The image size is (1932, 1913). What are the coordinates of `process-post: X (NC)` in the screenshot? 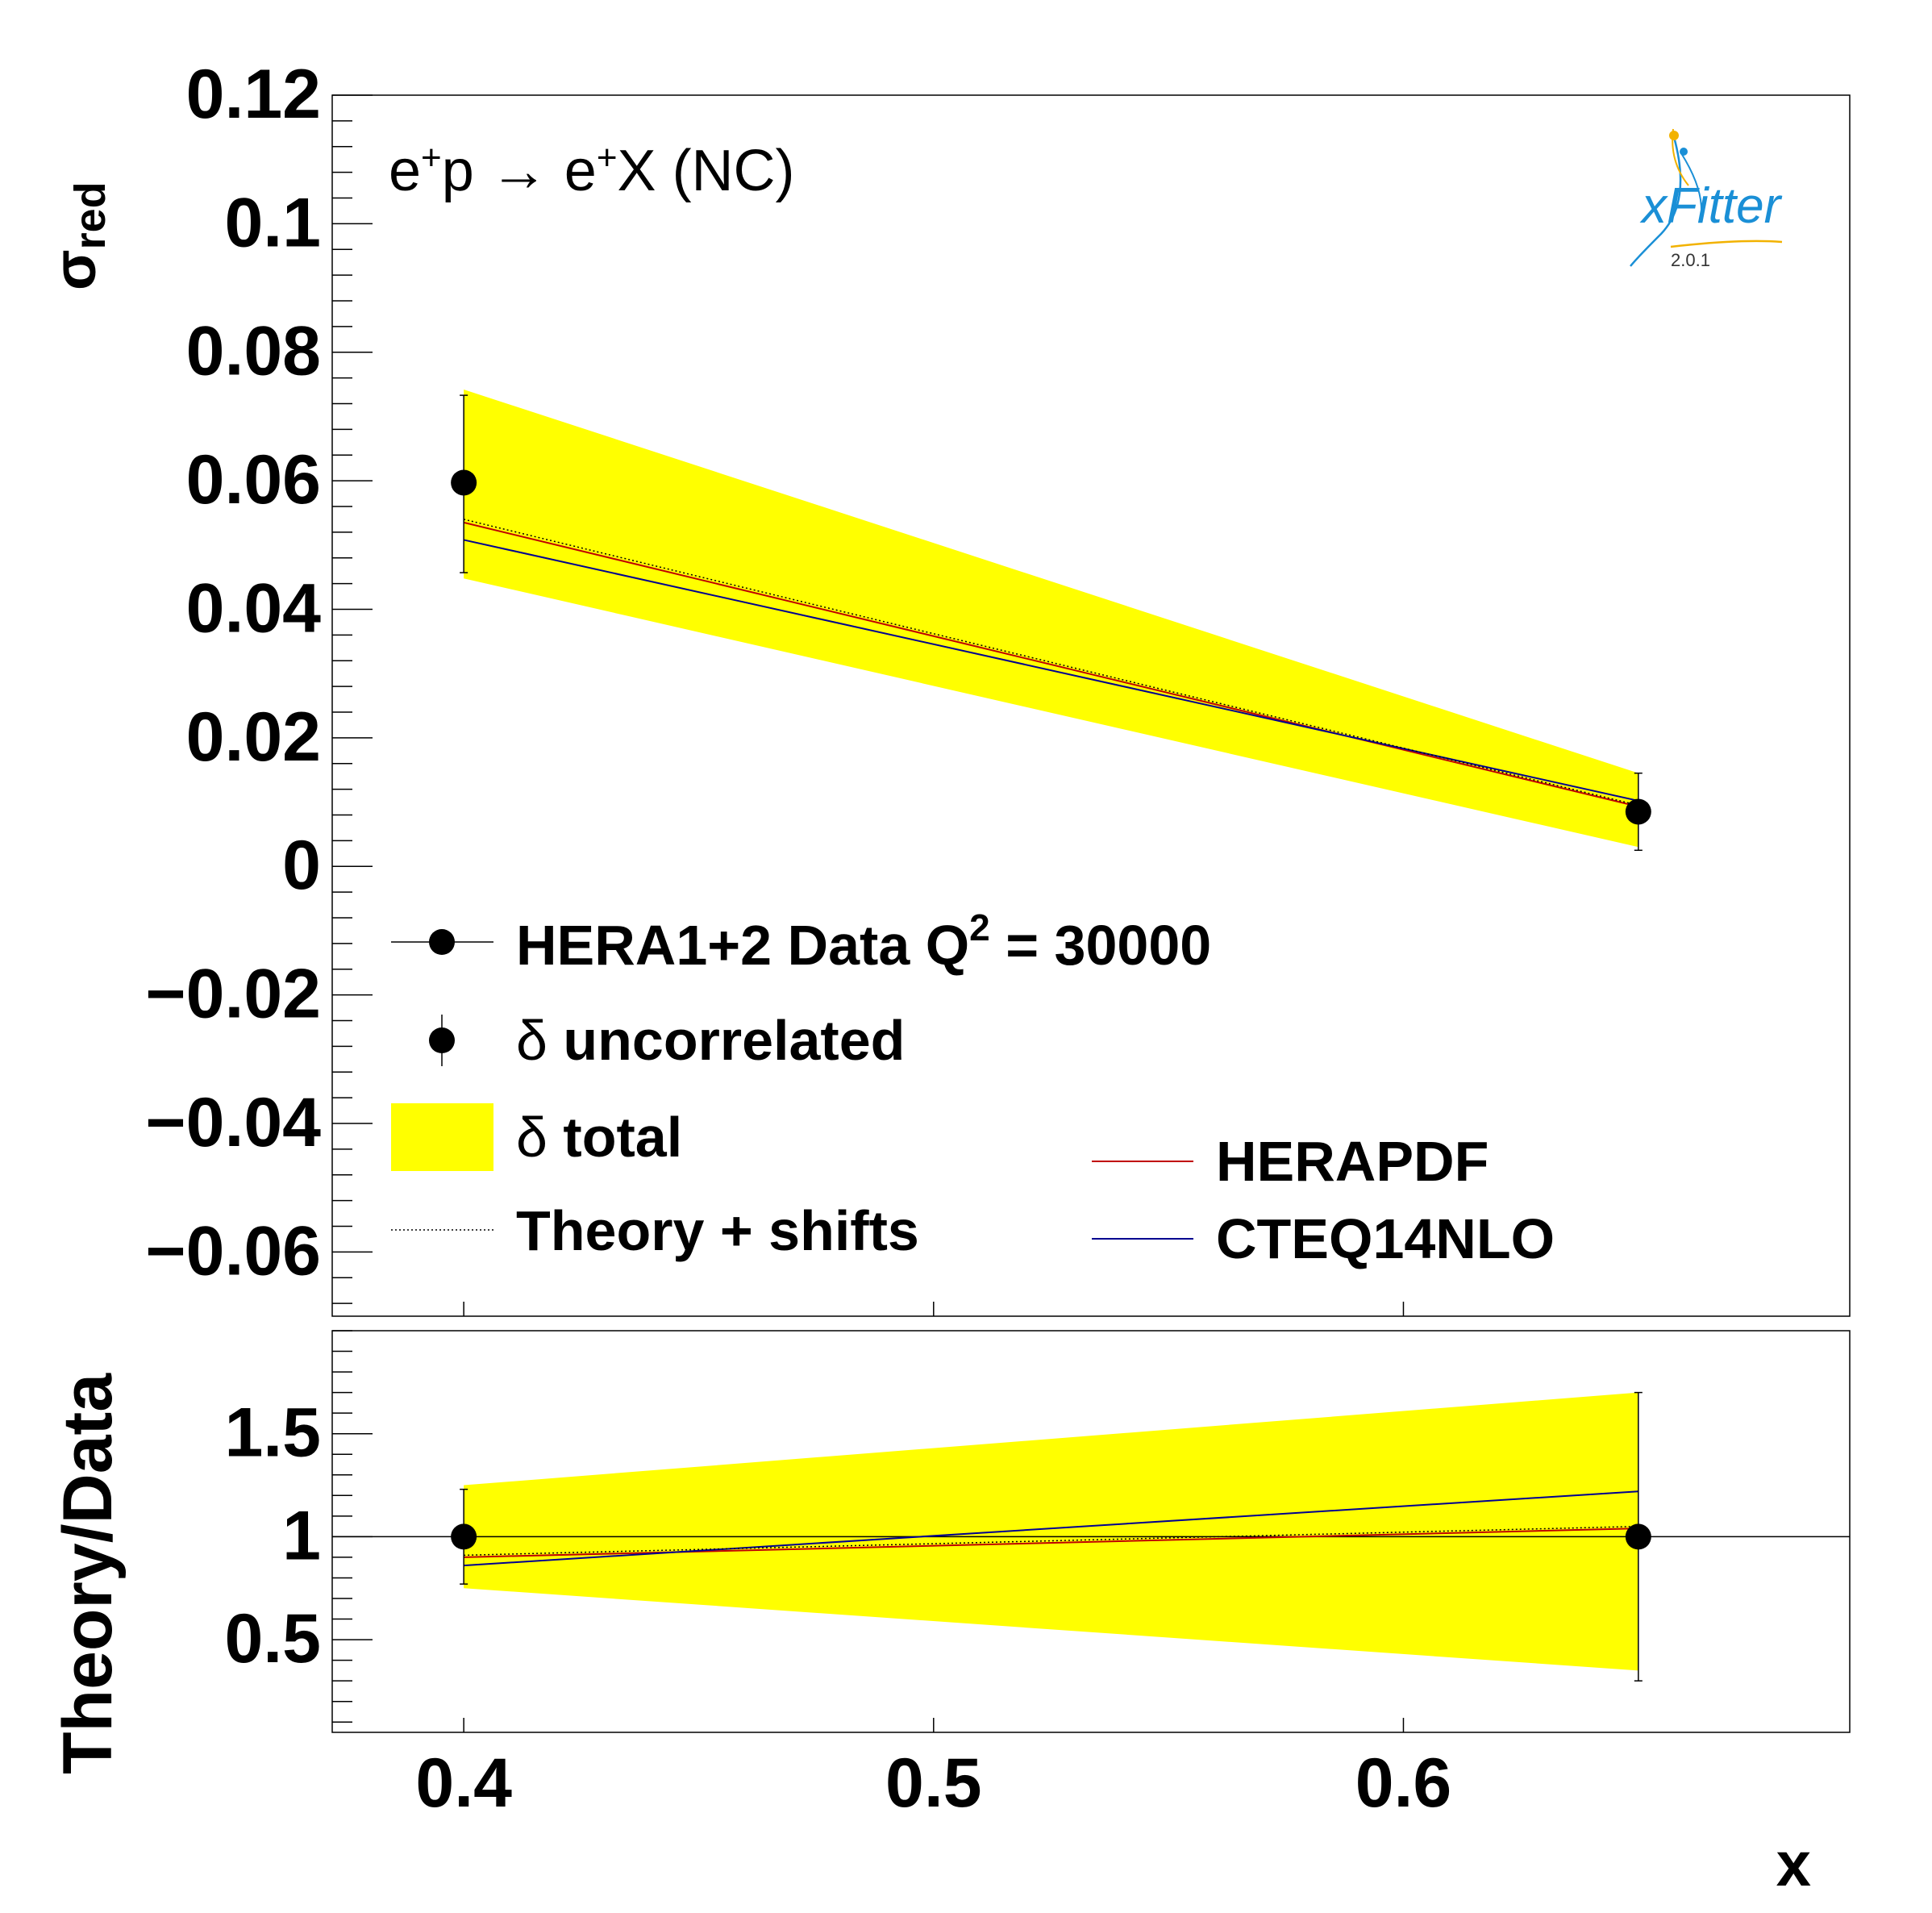 It's located at (707, 171).